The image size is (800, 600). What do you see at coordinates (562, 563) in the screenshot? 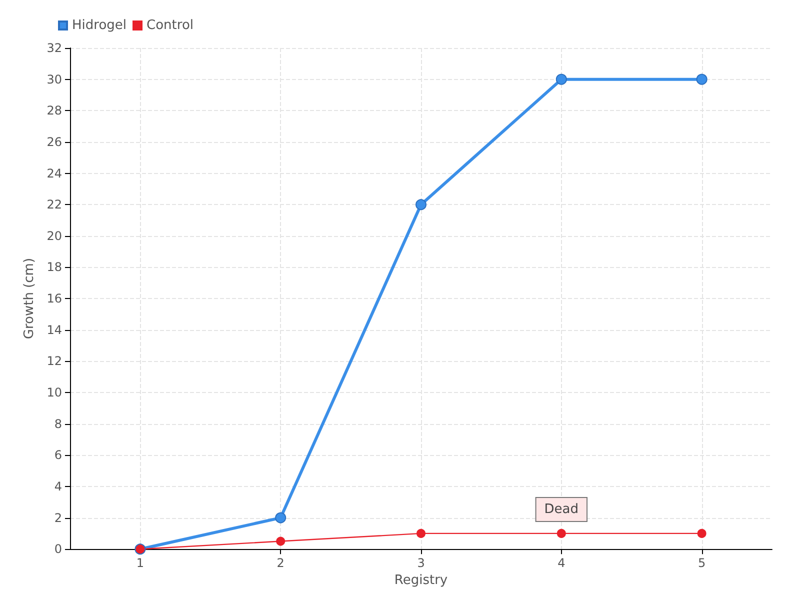
I see `x-tick-label: 4` at bounding box center [562, 563].